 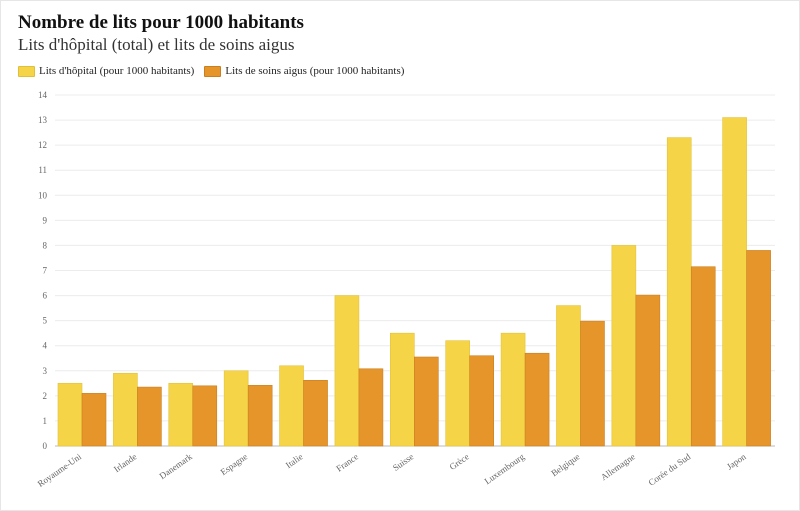 What do you see at coordinates (45, 396) in the screenshot?
I see `y-tick-label-2: 2` at bounding box center [45, 396].